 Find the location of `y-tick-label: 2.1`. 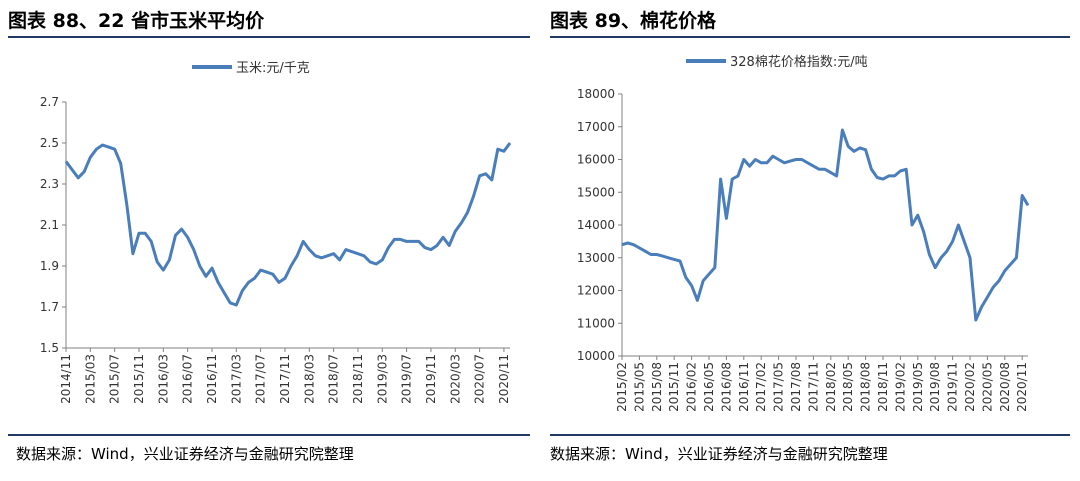

y-tick-label: 2.1 is located at coordinates (49, 225).